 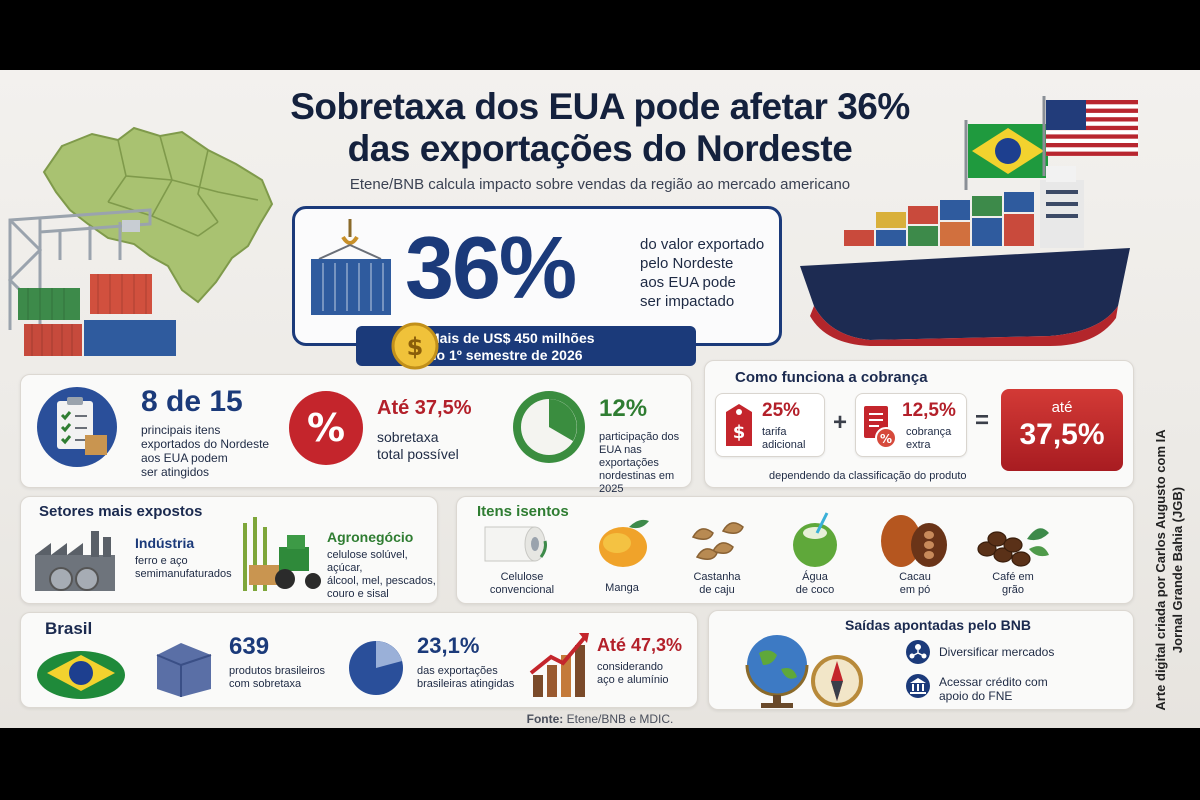 I want to click on charge-tariff-item: $ 25% tarifa adicional, so click(x=770, y=425).